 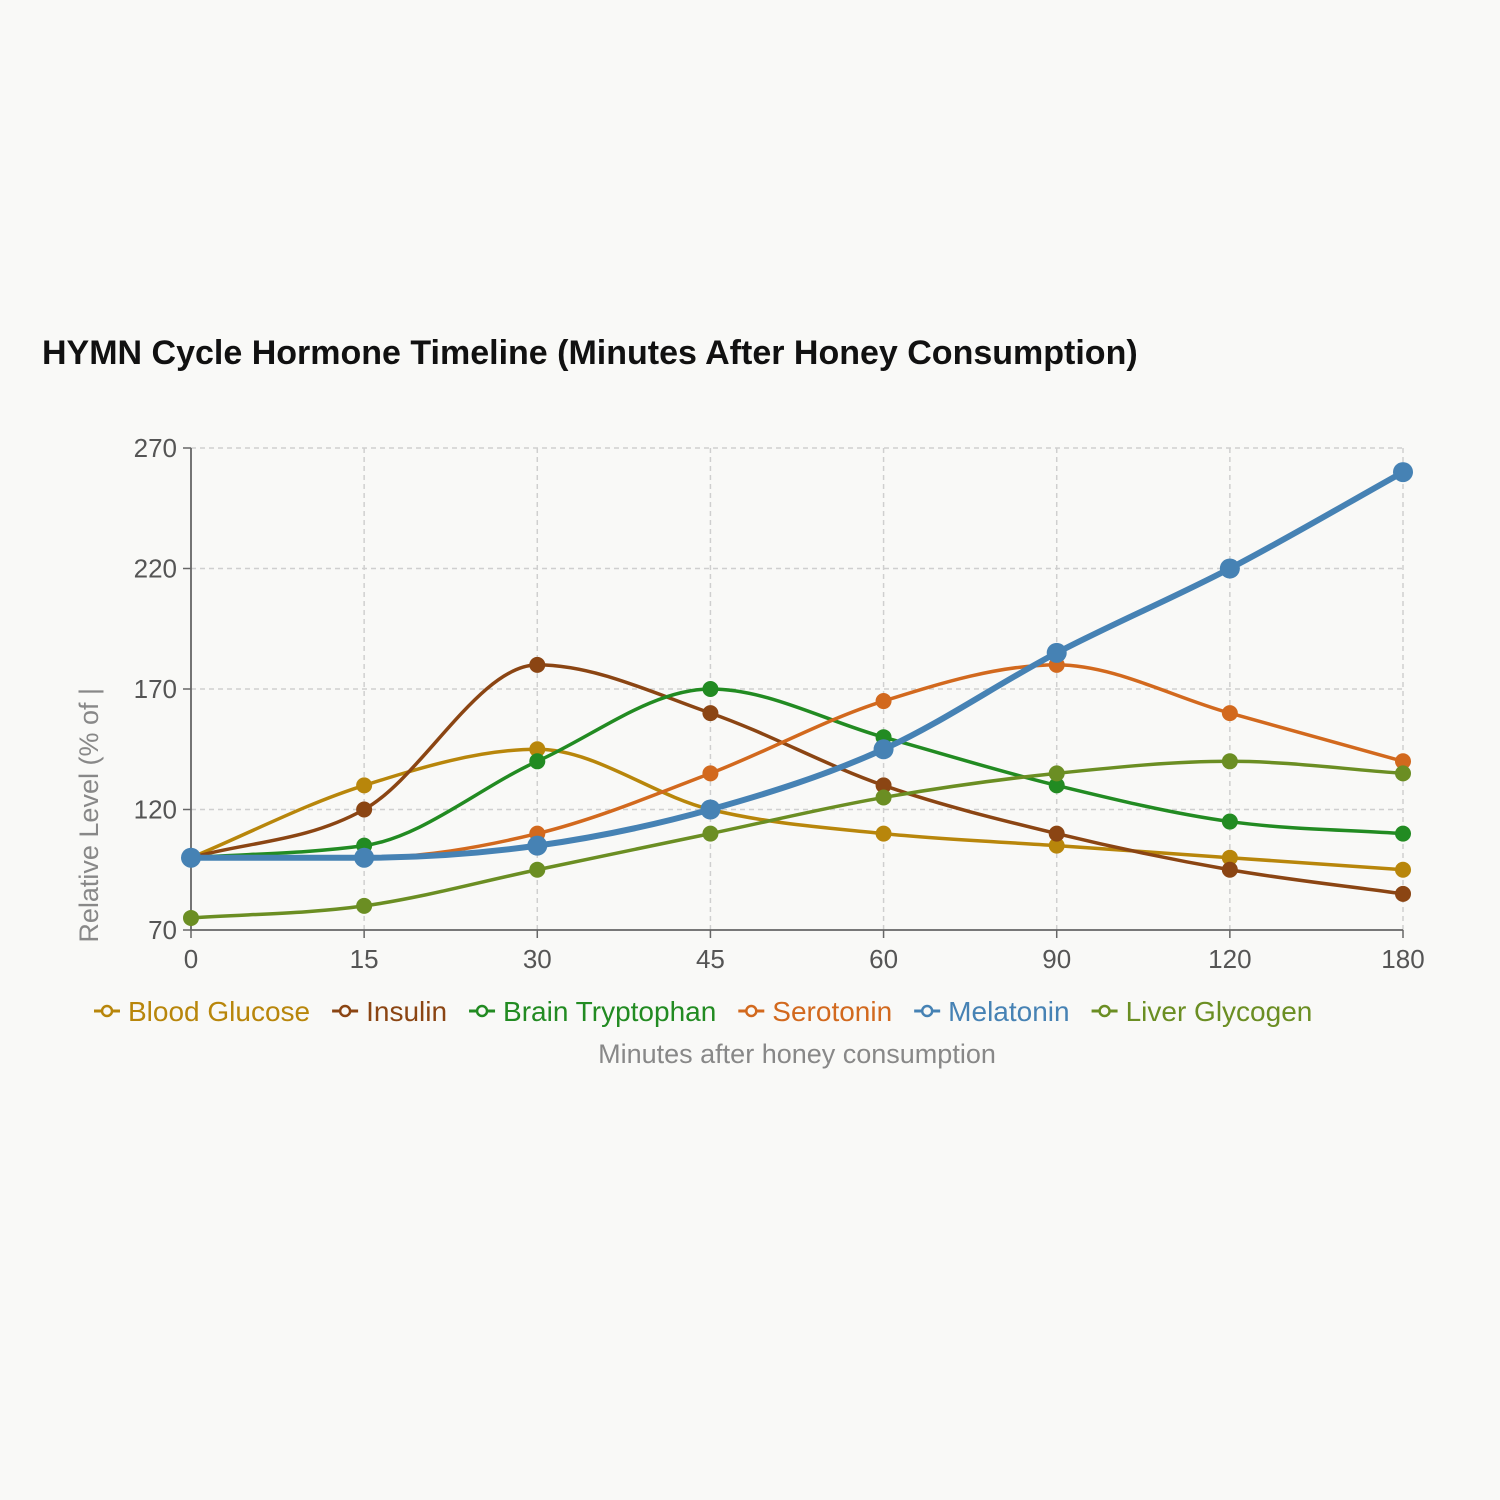 What do you see at coordinates (1008, 1011) in the screenshot?
I see `legend-label: Melatonin` at bounding box center [1008, 1011].